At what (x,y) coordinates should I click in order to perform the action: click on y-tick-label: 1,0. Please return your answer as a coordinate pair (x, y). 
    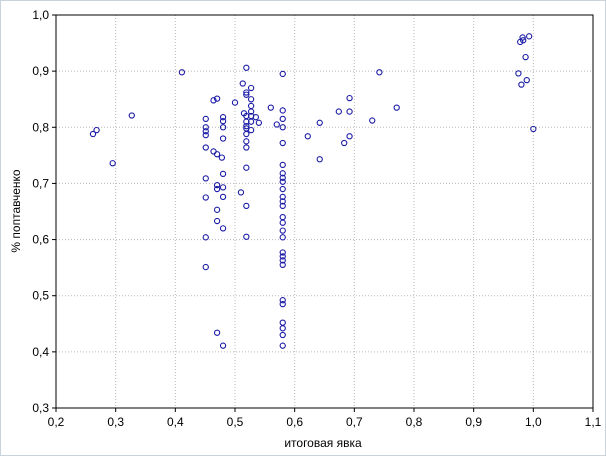
    Looking at the image, I should click on (40, 15).